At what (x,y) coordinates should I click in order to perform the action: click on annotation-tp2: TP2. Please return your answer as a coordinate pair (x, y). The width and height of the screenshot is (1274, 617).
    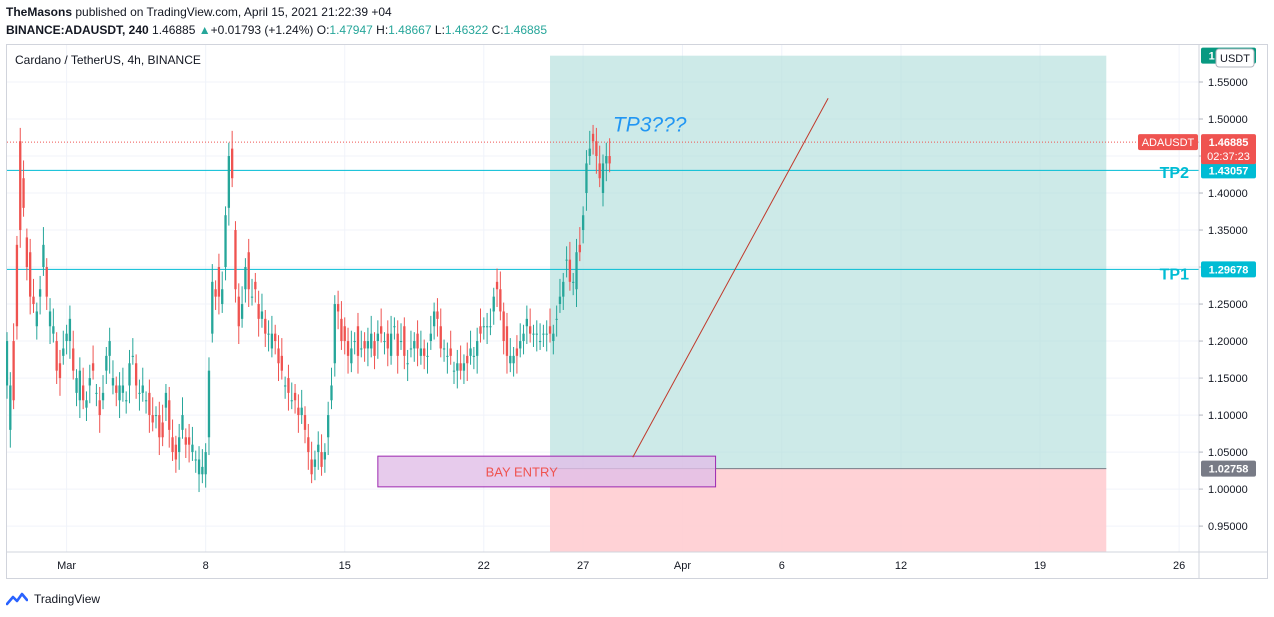
    Looking at the image, I should click on (1174, 173).